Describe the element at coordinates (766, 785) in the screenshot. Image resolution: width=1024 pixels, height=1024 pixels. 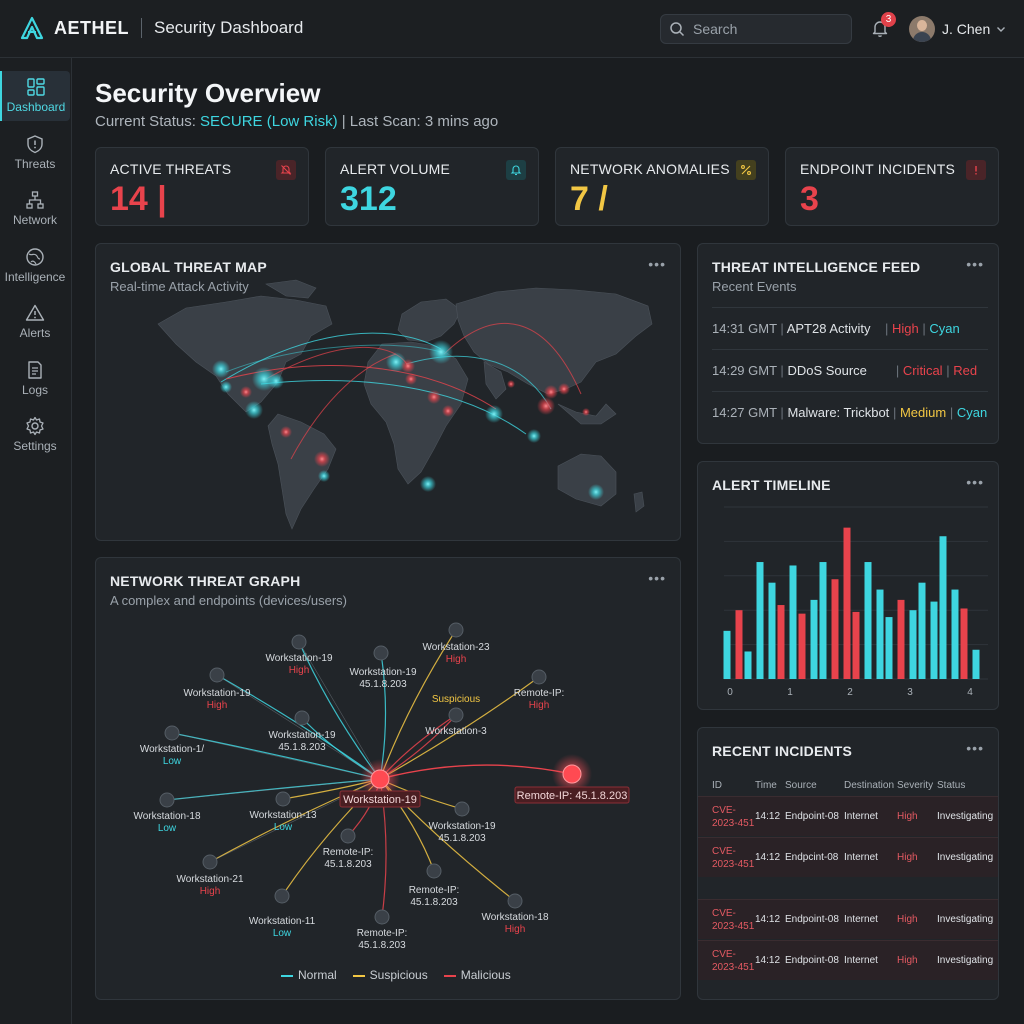
I see `column-header: Time` at that location.